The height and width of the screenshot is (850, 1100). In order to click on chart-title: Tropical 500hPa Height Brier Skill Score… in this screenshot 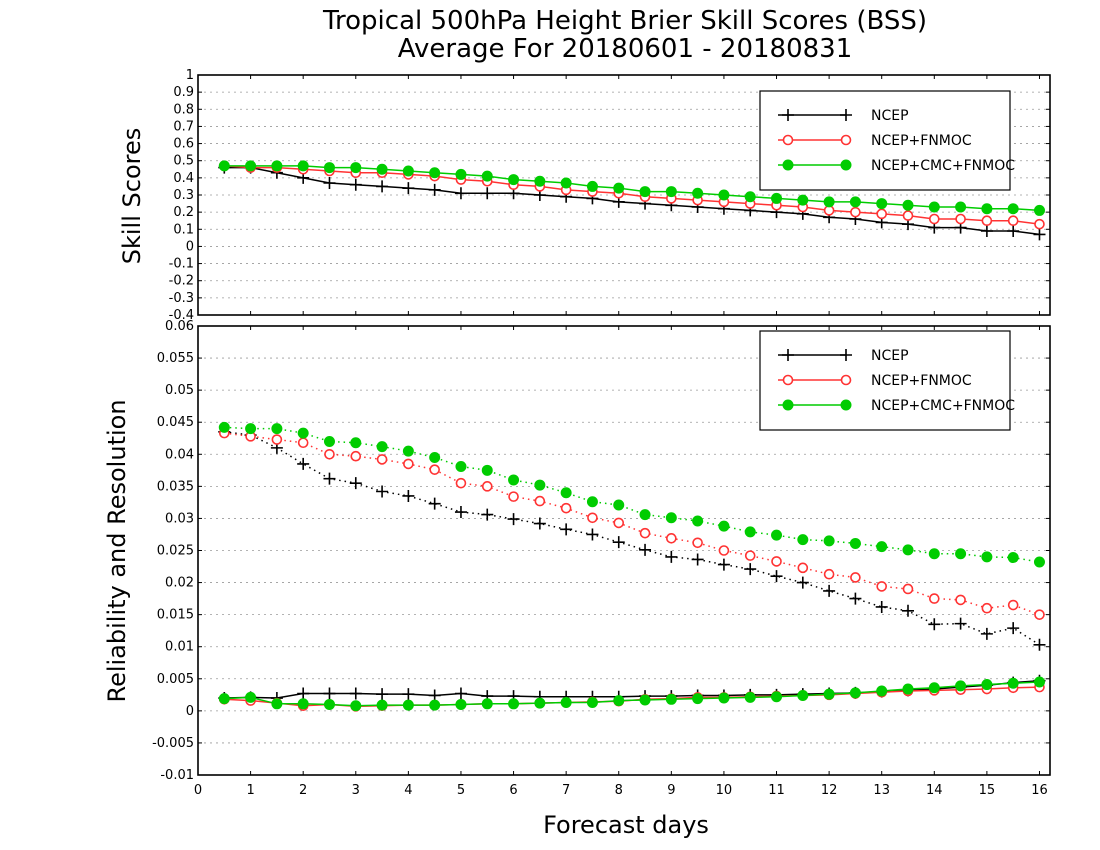, I will do `click(624, 21)`.